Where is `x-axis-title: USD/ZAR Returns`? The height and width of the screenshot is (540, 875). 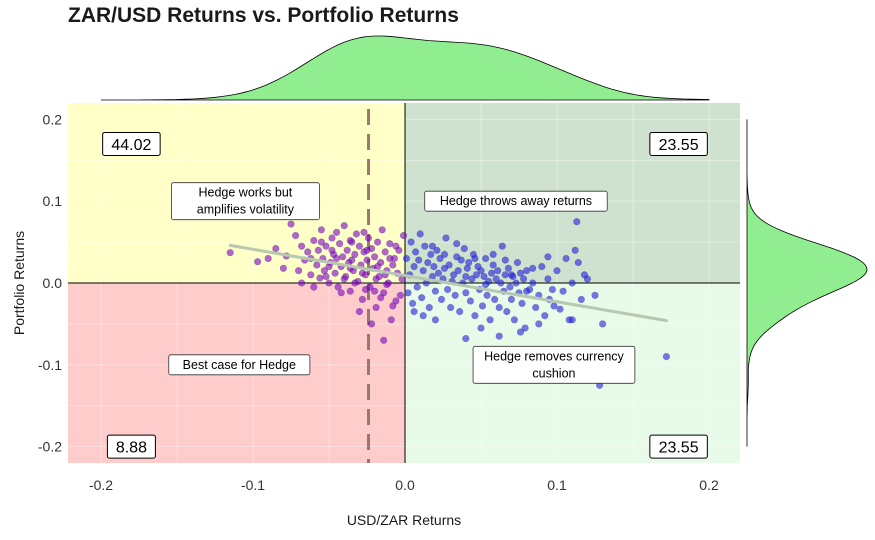 x-axis-title: USD/ZAR Returns is located at coordinates (404, 520).